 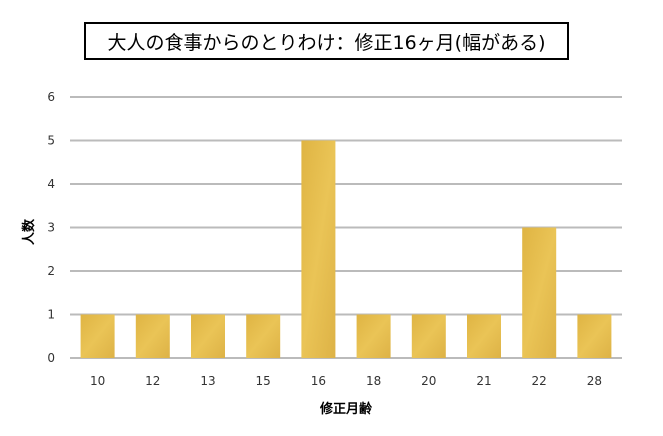 I want to click on y-tick-label: 6, so click(x=51, y=97).